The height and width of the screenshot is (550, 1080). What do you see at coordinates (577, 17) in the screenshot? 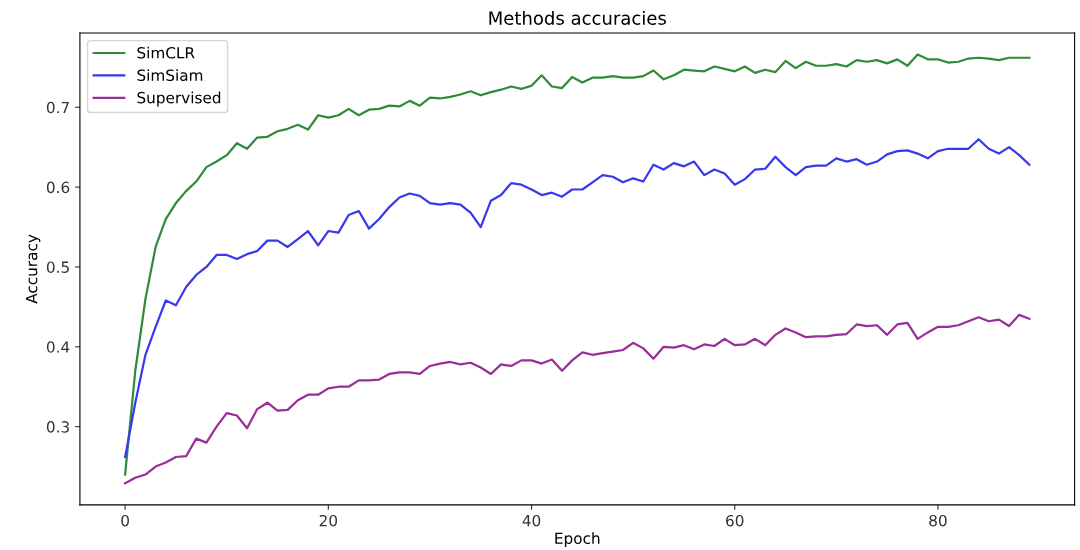
I see `chart-title: Methods accuracies` at bounding box center [577, 17].